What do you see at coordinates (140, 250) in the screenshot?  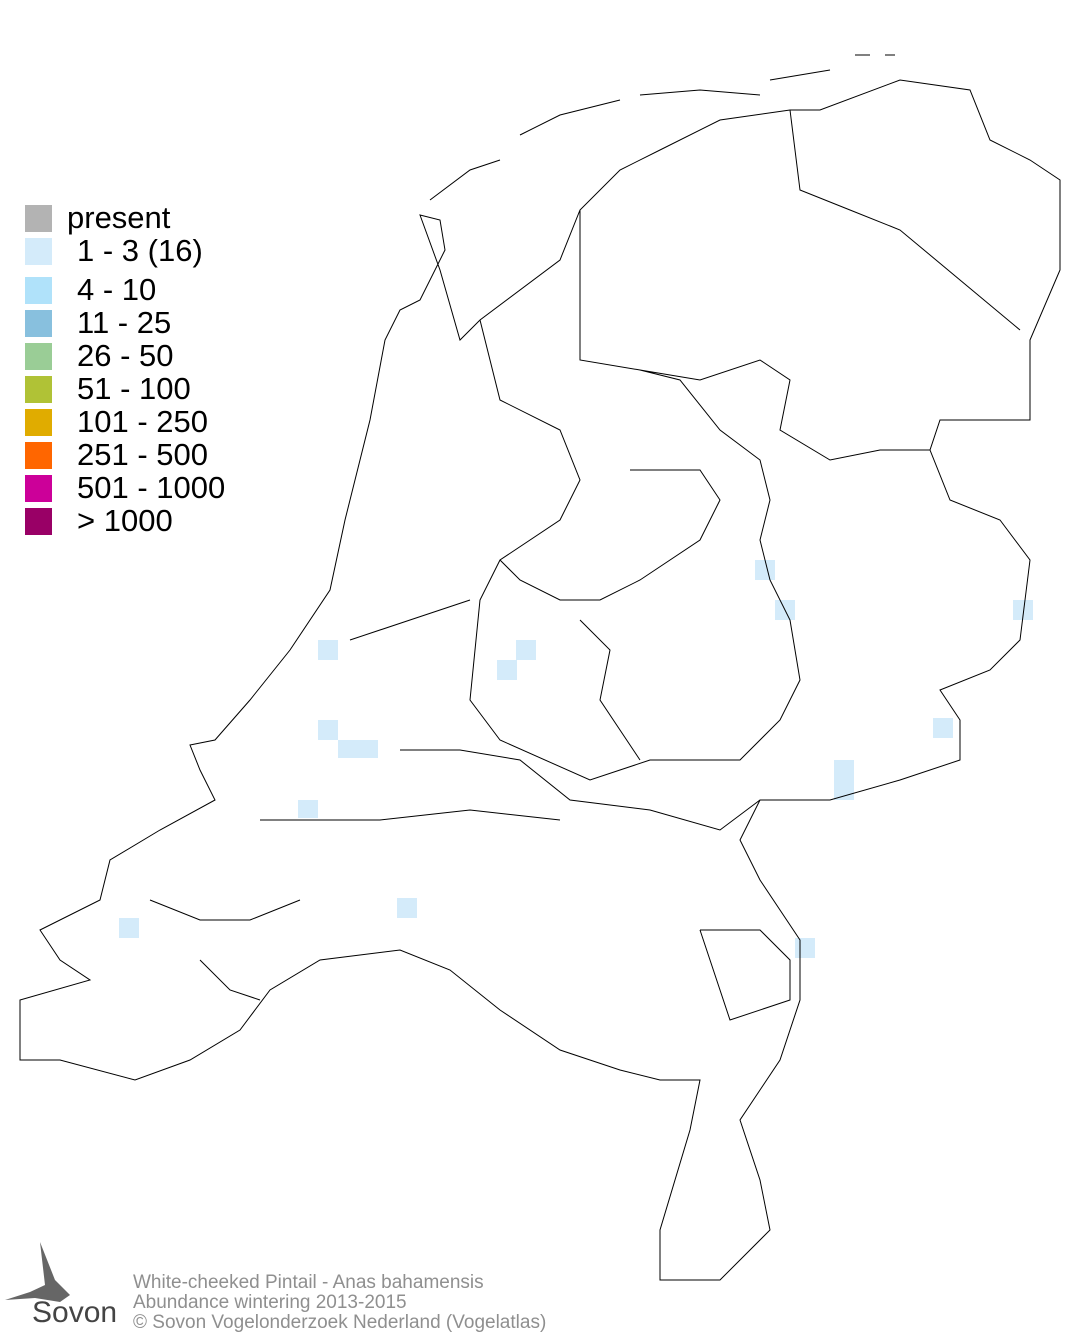 I see `legend-label: 1 - 3 (16)` at bounding box center [140, 250].